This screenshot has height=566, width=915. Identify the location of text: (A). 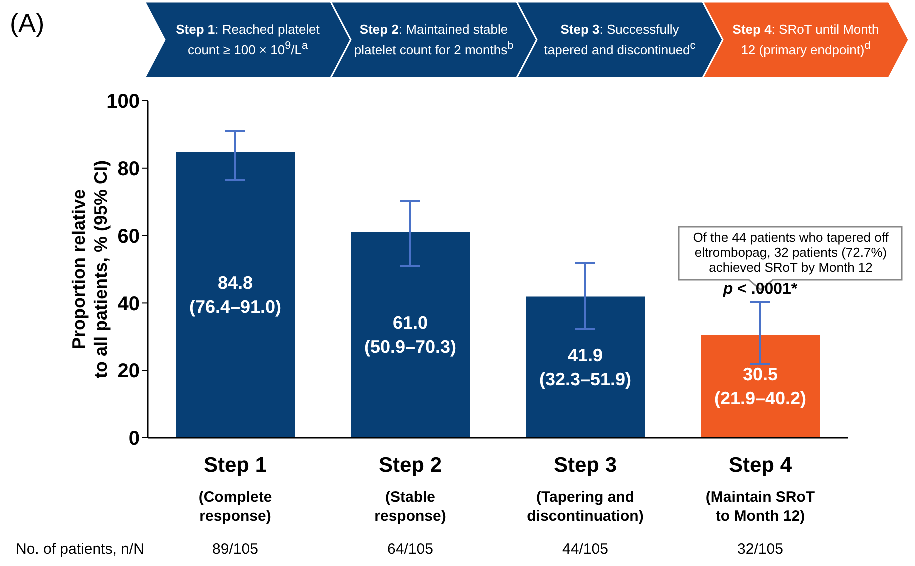
(27, 23).